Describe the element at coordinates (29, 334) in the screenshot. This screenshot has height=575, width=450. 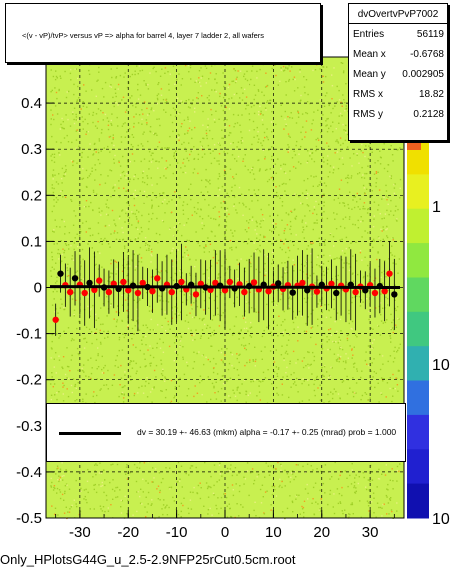
I see `y-tick-label: -0.1` at that location.